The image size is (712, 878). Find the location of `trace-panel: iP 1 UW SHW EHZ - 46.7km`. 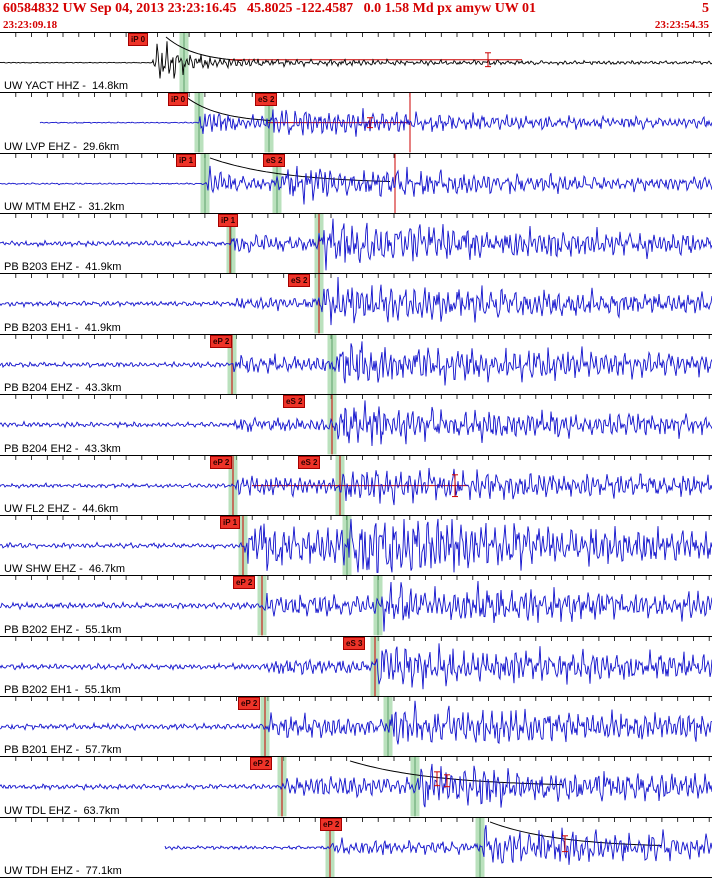

trace-panel: iP 1 UW SHW EHZ - 46.7km is located at coordinates (356, 545).